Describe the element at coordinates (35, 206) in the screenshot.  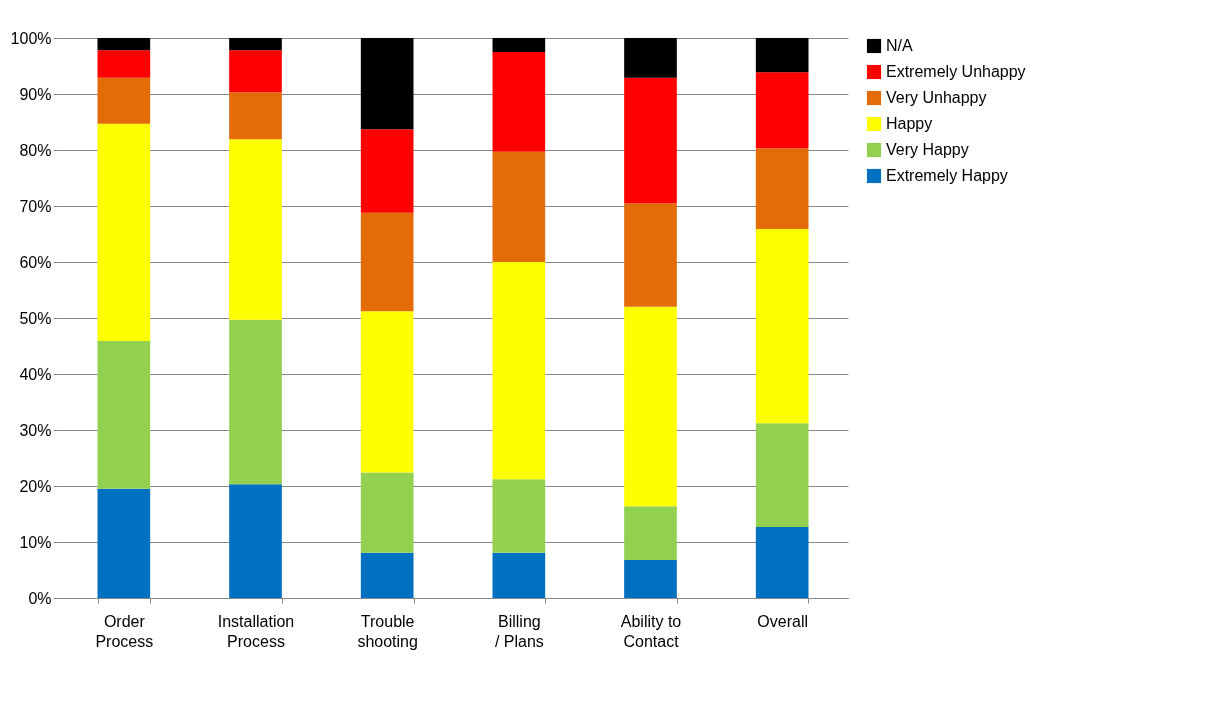
I see `y-tick-label: 70%` at that location.